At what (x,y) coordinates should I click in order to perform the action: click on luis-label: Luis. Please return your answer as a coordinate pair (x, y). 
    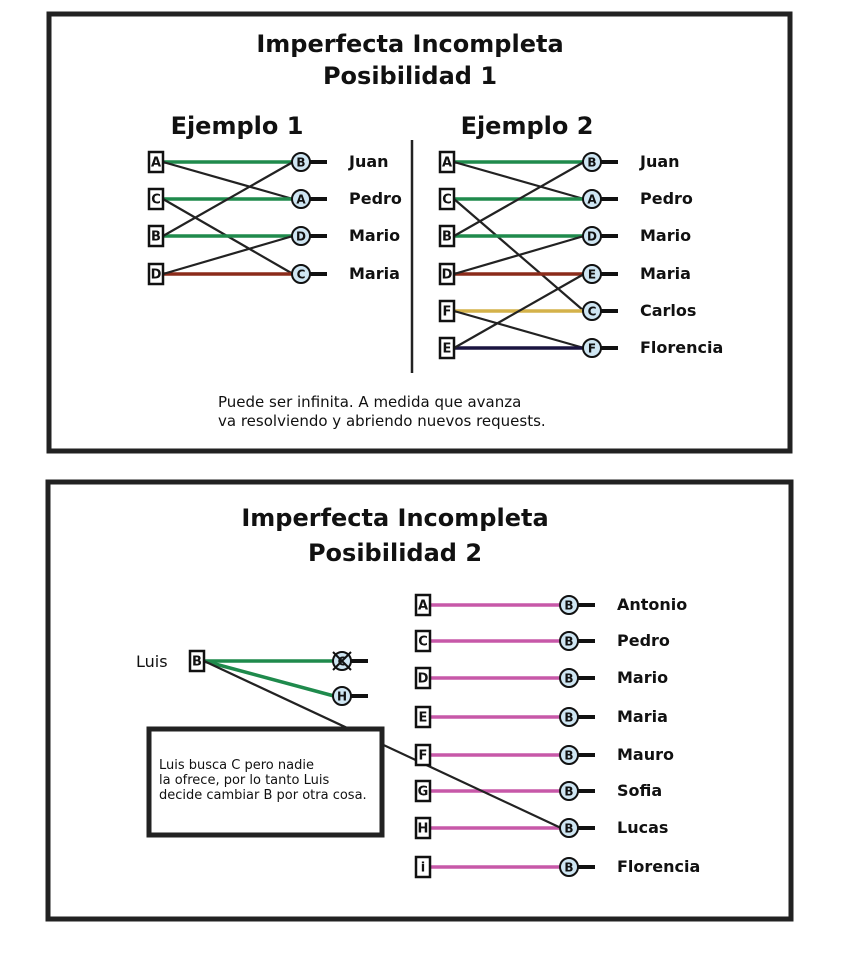
    Looking at the image, I should click on (152, 661).